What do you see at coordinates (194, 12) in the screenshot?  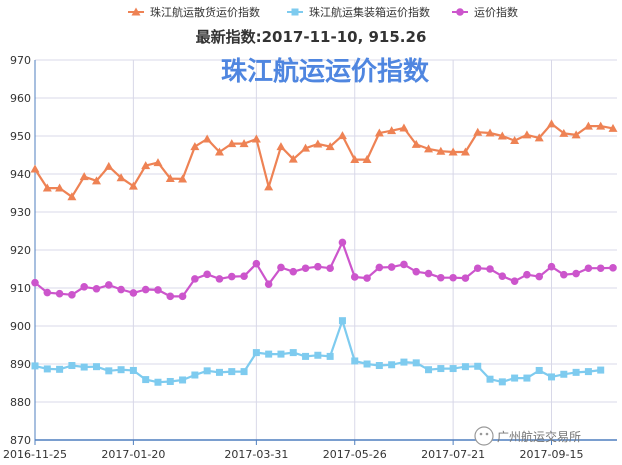 I see `legend-item-1: 珠江航运散货运价指数` at bounding box center [194, 12].